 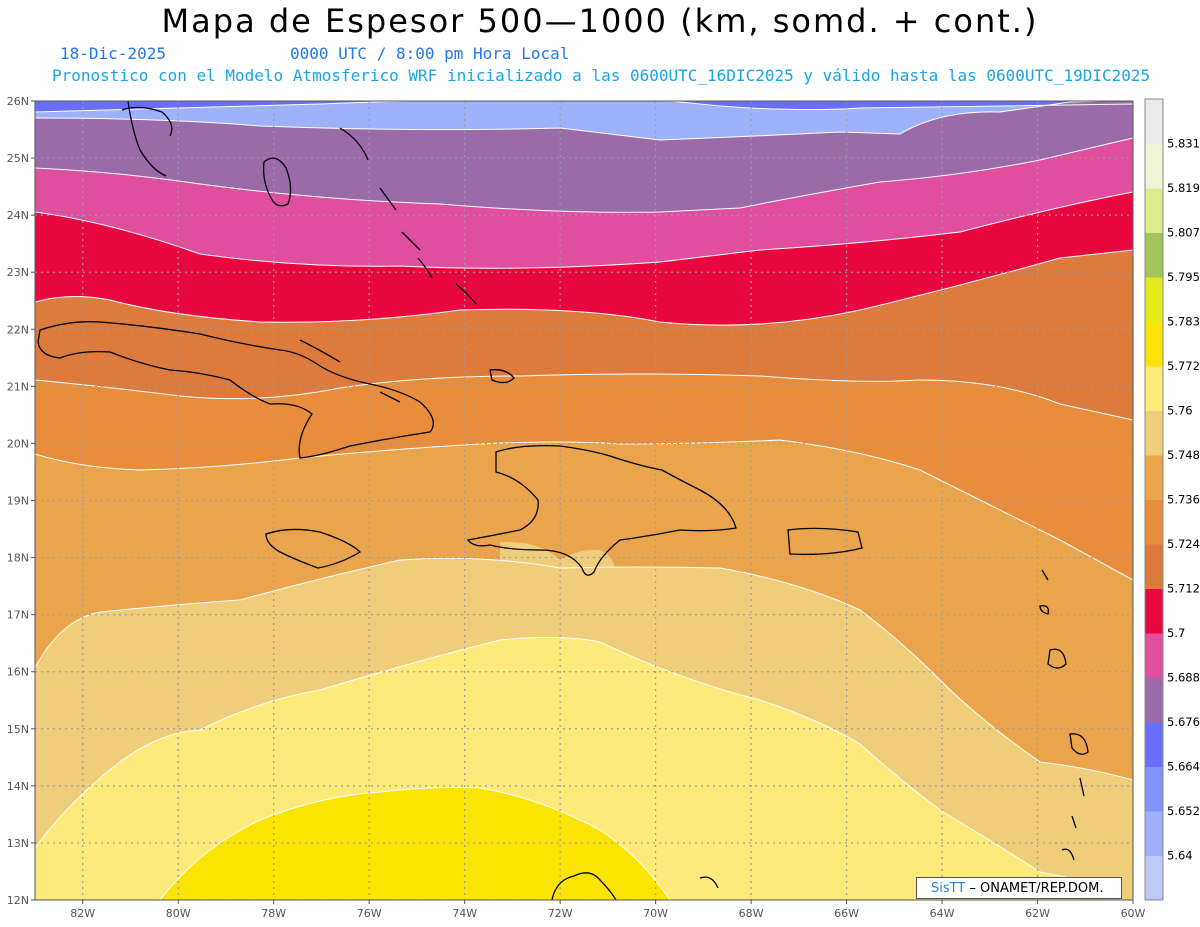 I want to click on colorbar-label: 5.831, so click(x=1183, y=144).